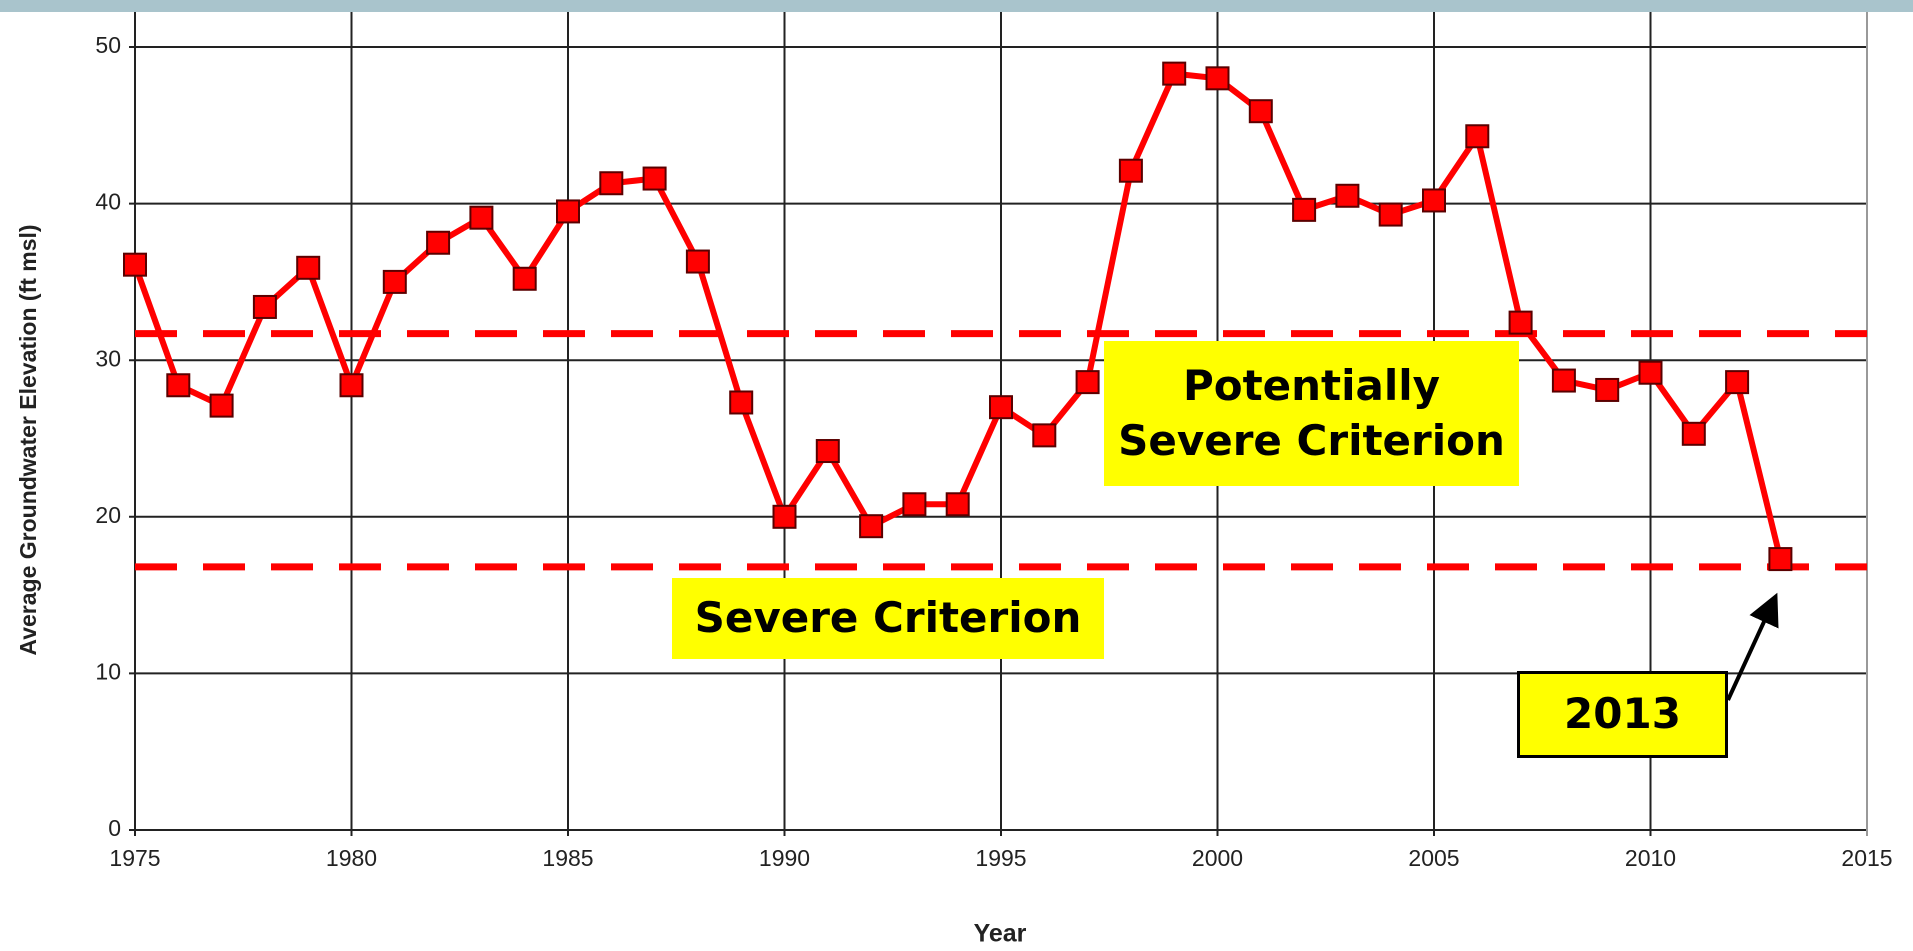 The image size is (1913, 951). I want to click on y-tick-label: 0, so click(114, 828).